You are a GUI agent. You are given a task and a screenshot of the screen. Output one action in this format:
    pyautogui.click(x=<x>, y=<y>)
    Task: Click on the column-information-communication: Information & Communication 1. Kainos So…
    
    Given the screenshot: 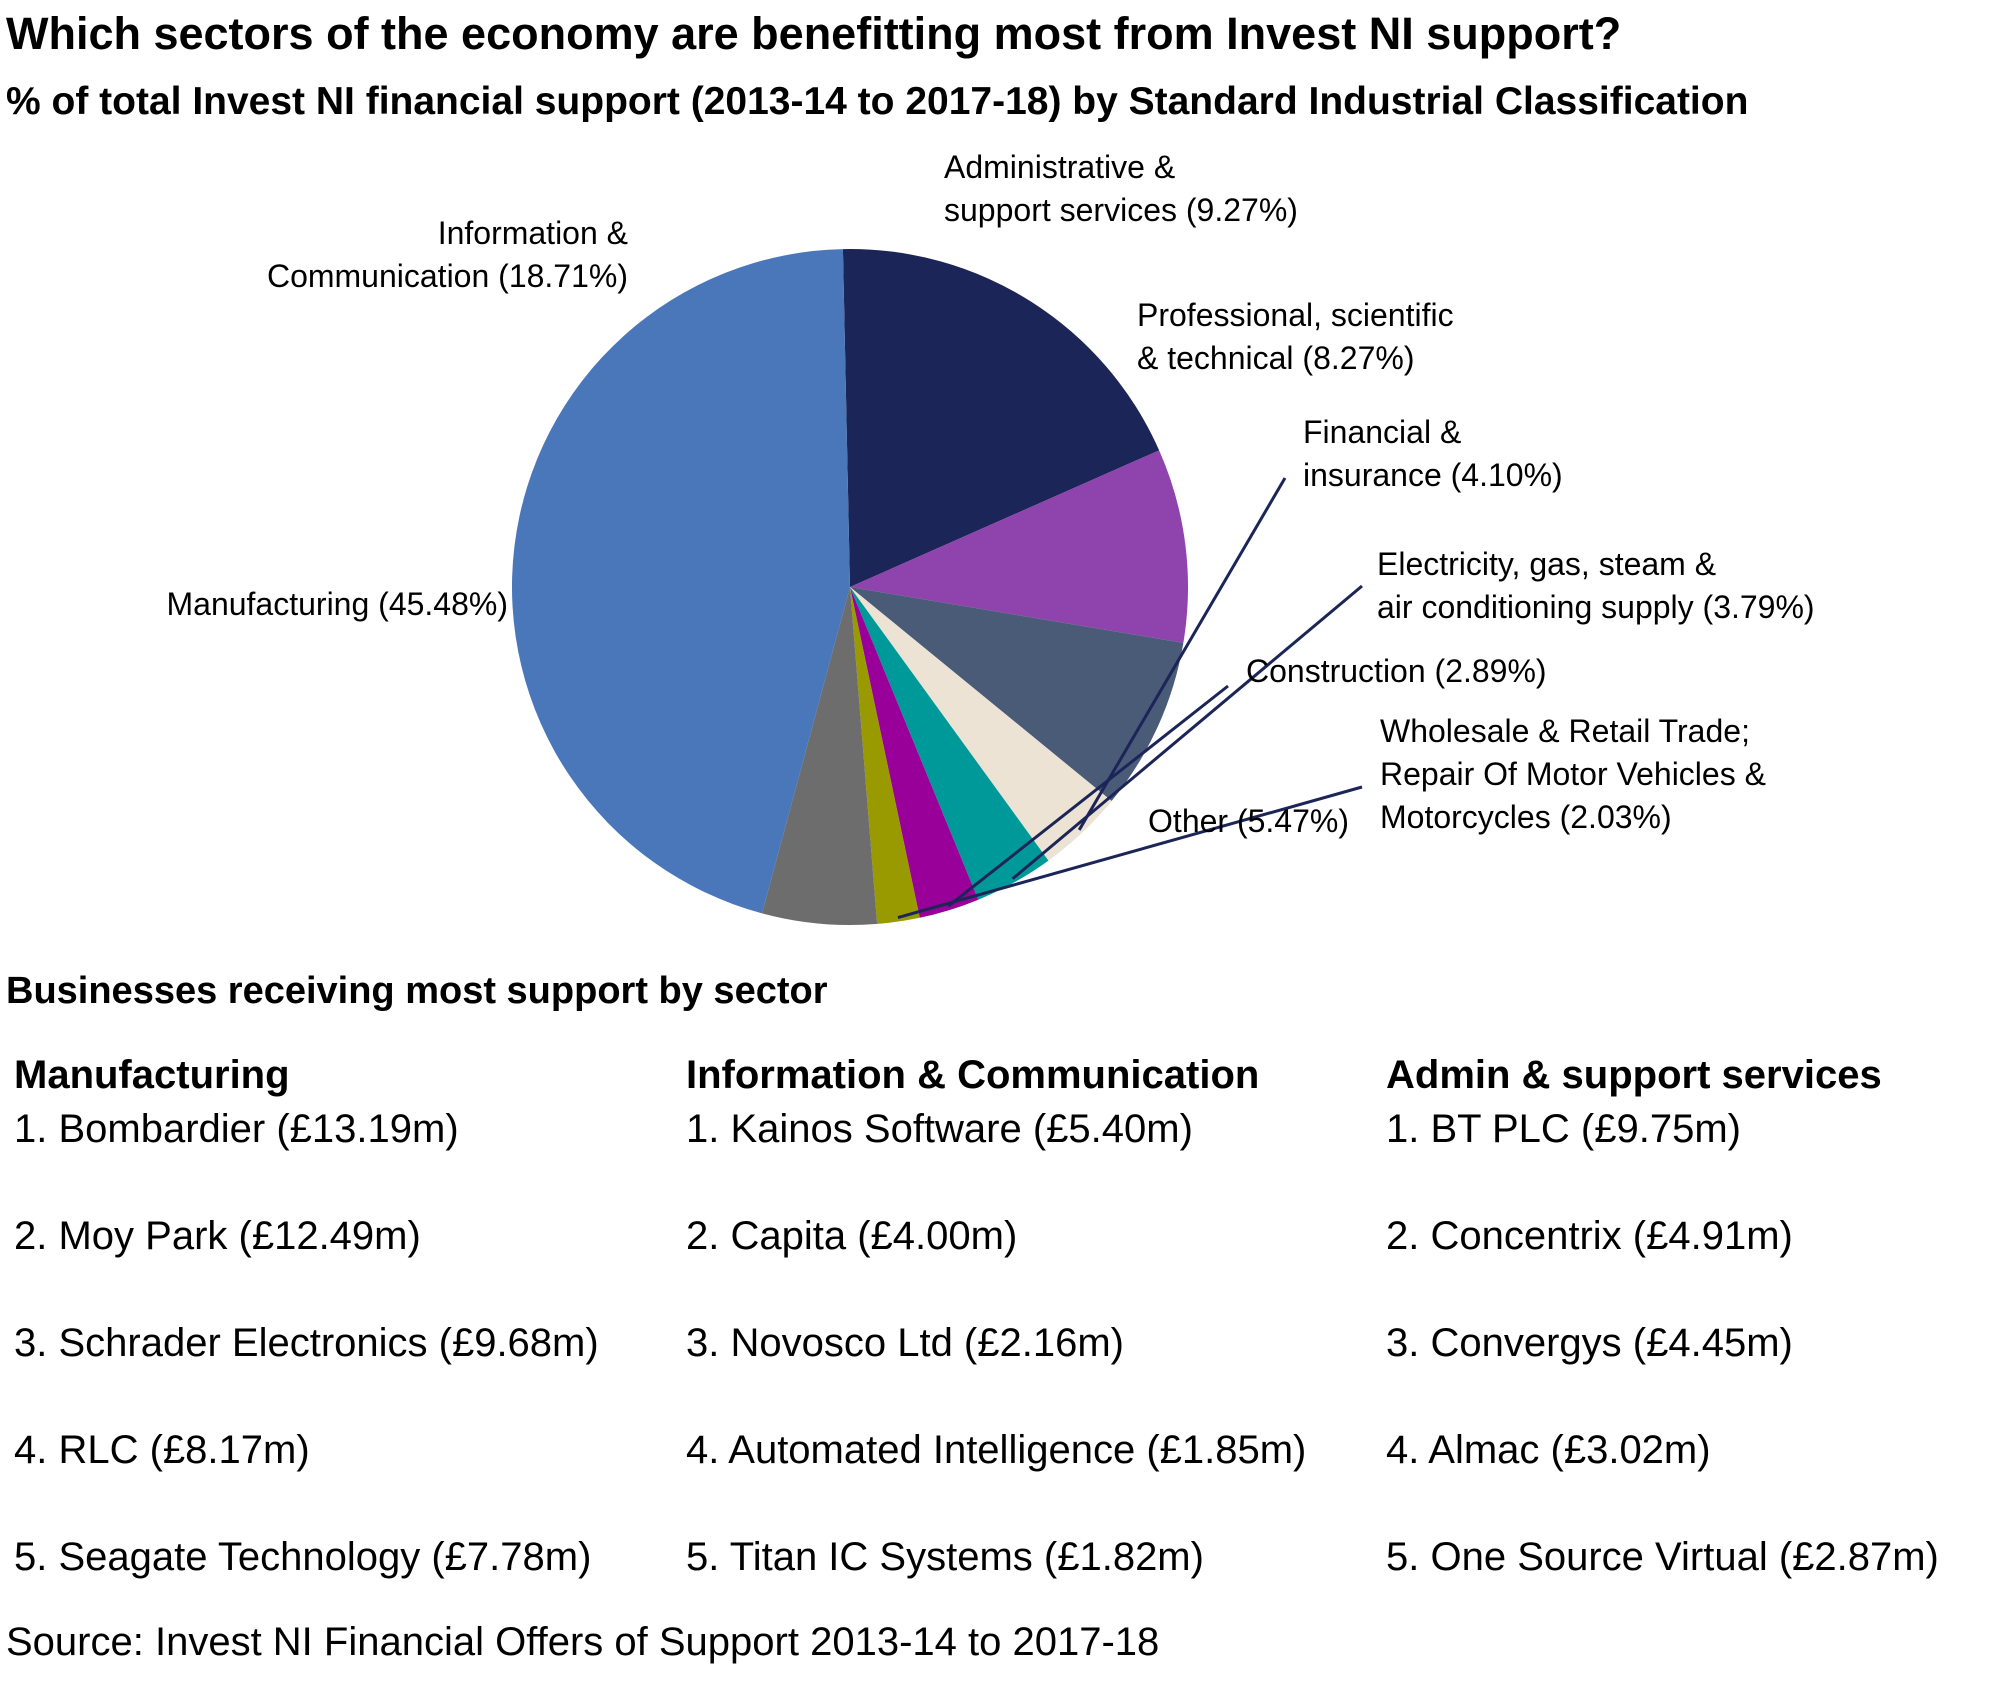 What is the action you would take?
    pyautogui.click(x=996, y=1342)
    